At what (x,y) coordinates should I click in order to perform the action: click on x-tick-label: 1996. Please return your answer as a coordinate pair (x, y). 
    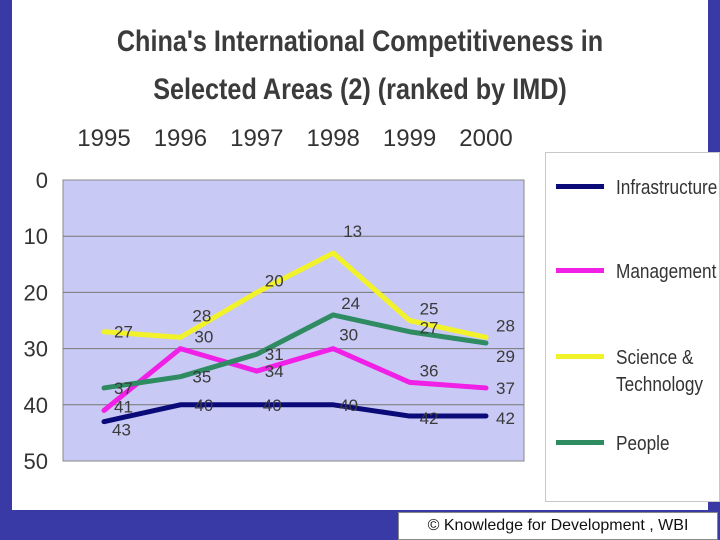
    Looking at the image, I should click on (180, 138).